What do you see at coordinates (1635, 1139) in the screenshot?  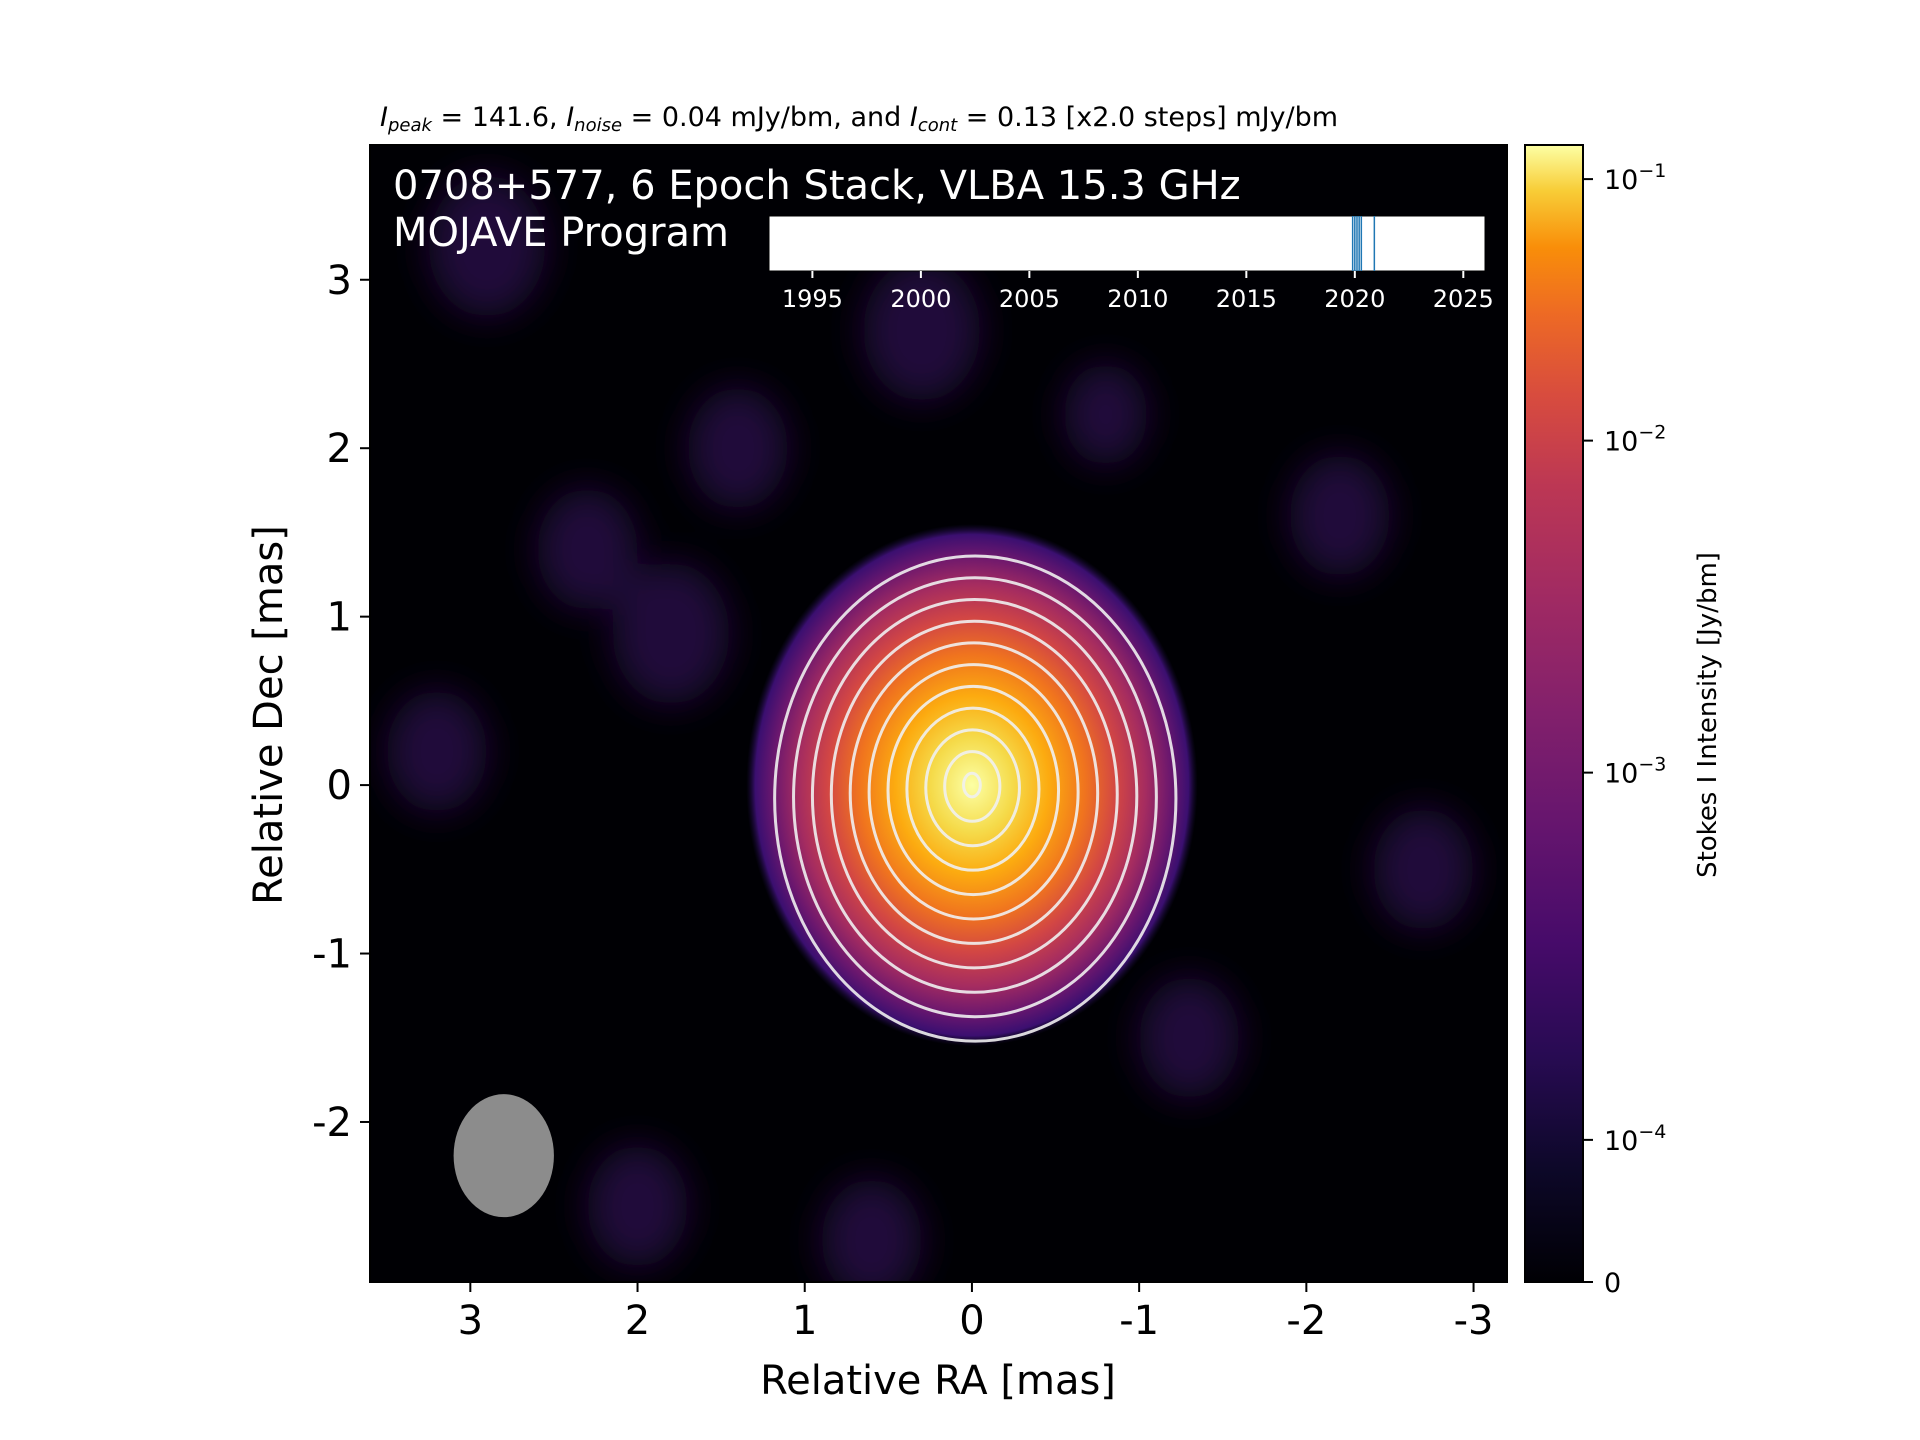 I see `colorbar-tick-label: 10⁻⁴` at bounding box center [1635, 1139].